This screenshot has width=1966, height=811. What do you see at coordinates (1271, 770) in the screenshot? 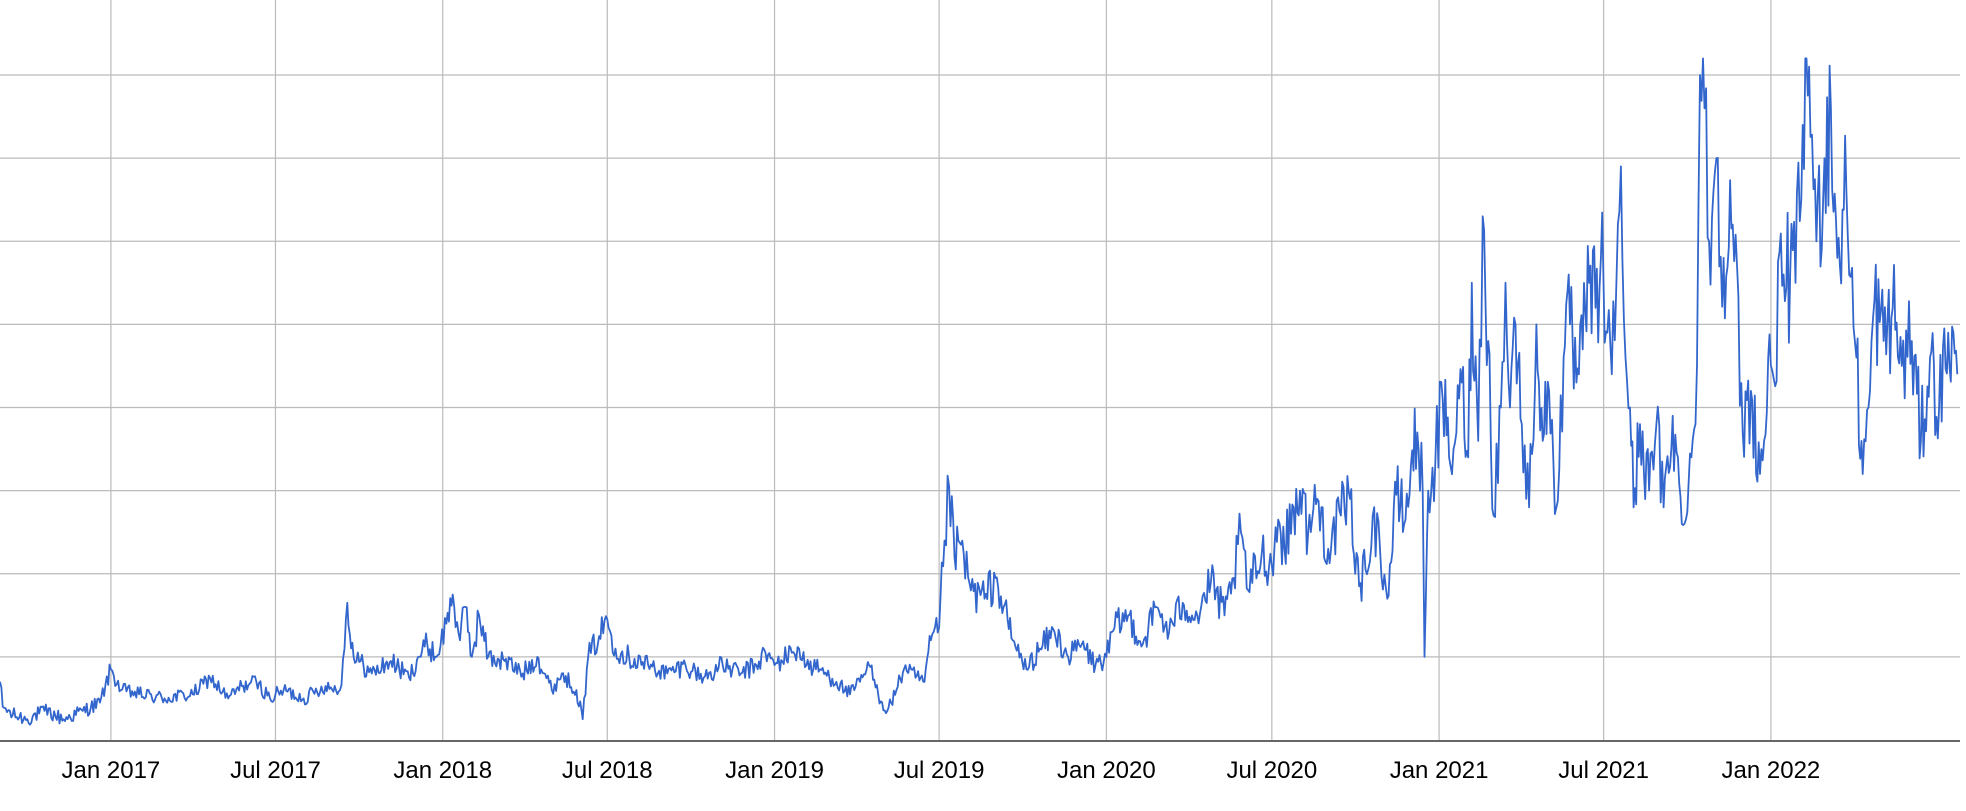
I see `x-tick-label: Jul 2020` at bounding box center [1271, 770].